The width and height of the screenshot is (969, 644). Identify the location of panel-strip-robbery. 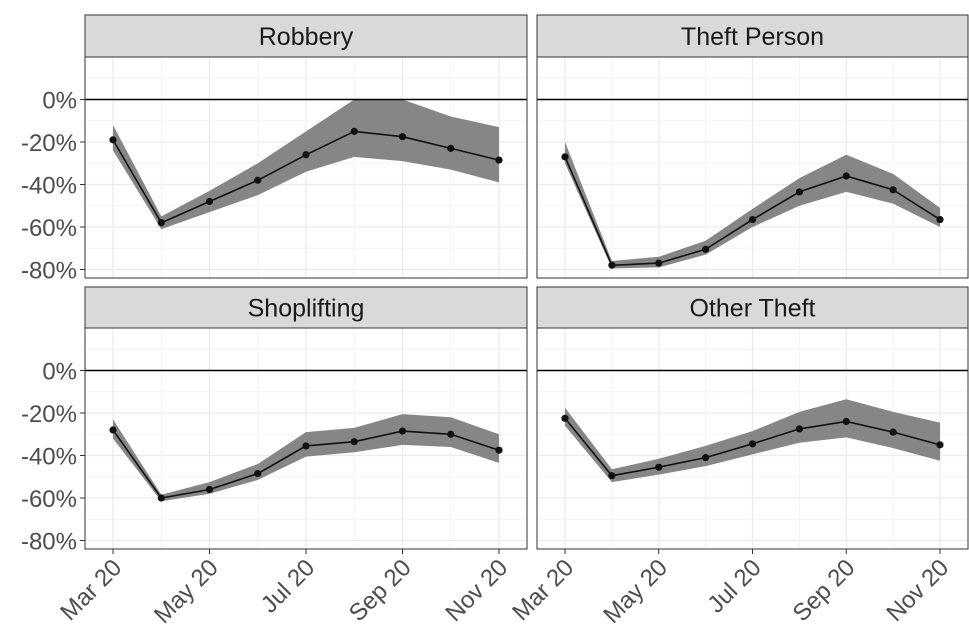
(306, 36).